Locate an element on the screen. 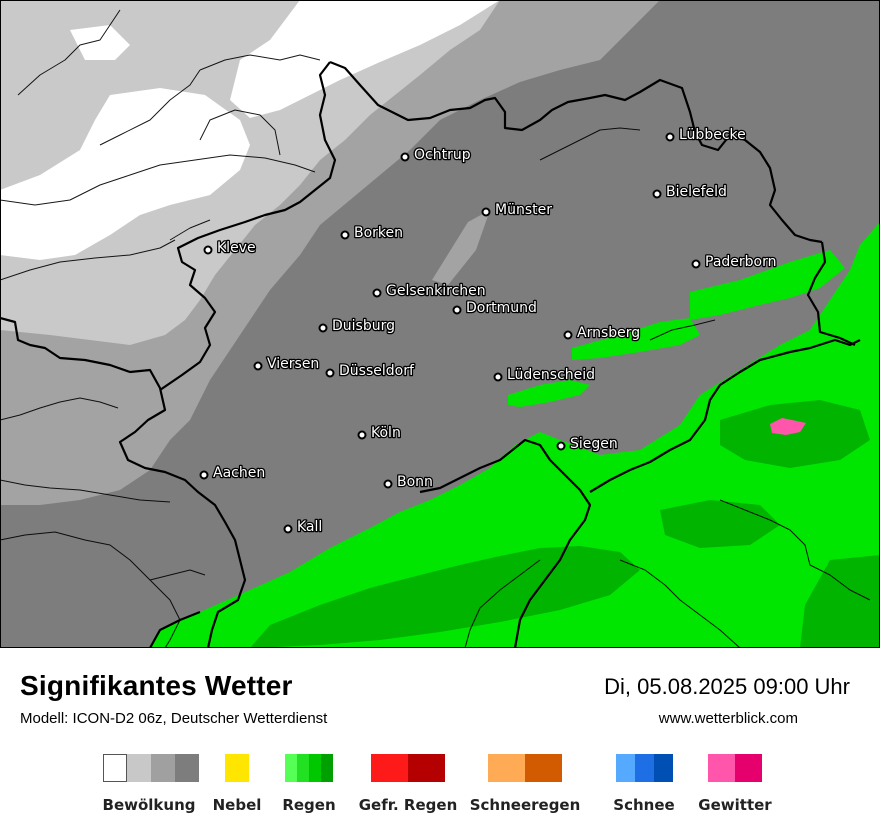  city-dortmund: Dortmund is located at coordinates (495, 308).